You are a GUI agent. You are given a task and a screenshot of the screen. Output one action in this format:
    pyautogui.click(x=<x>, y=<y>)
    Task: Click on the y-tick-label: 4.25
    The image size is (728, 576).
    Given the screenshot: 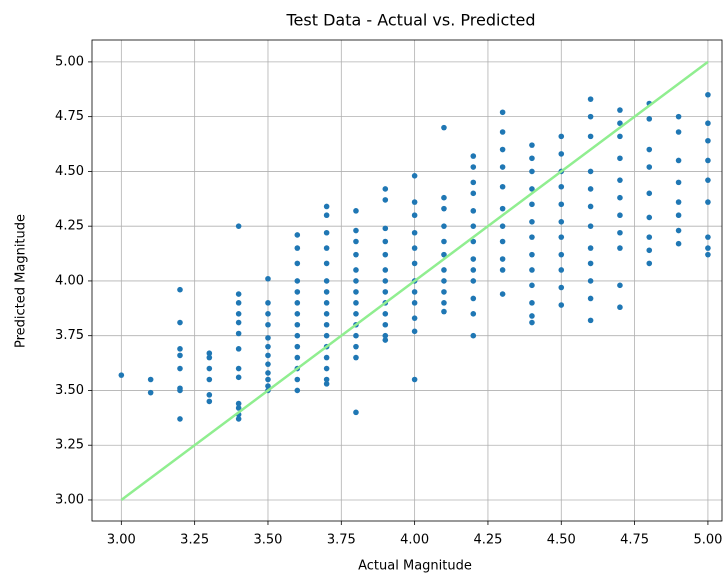 What is the action you would take?
    pyautogui.click(x=69, y=226)
    